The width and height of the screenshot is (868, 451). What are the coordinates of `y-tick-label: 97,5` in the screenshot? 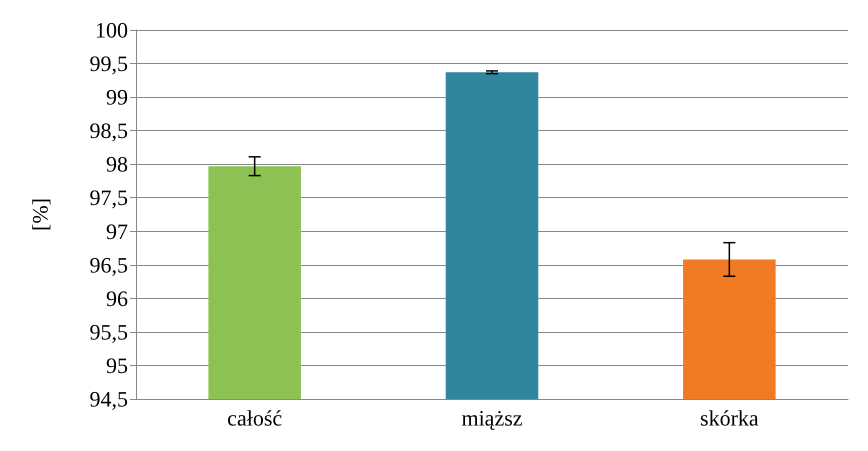 It's located at (109, 197).